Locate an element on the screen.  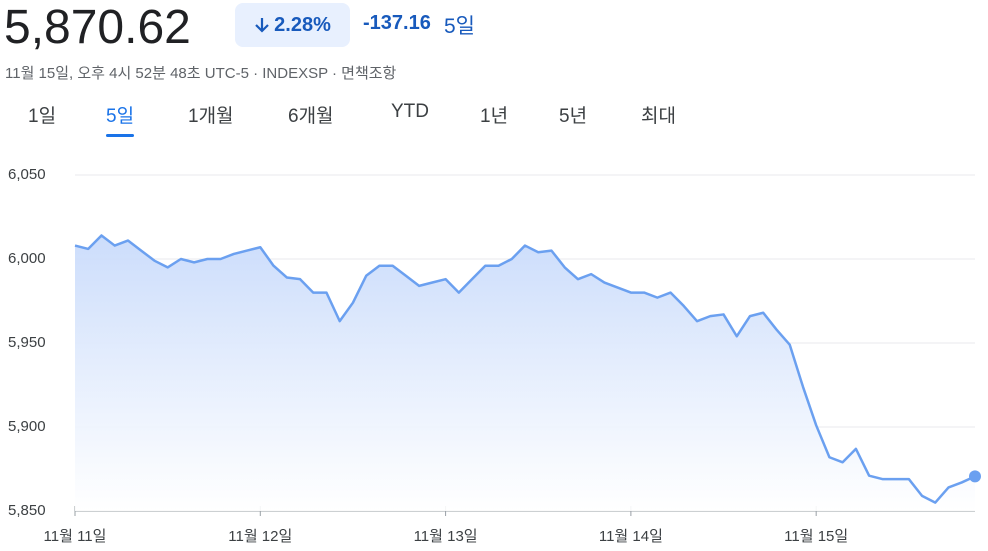
y-tick-label: 5,900 is located at coordinates (27, 426).